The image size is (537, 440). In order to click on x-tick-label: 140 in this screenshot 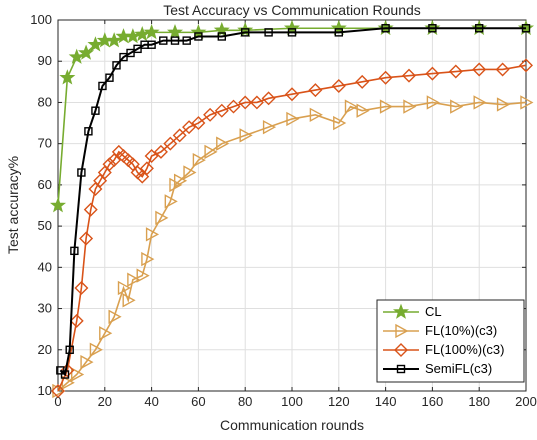, I will do `click(386, 401)`.